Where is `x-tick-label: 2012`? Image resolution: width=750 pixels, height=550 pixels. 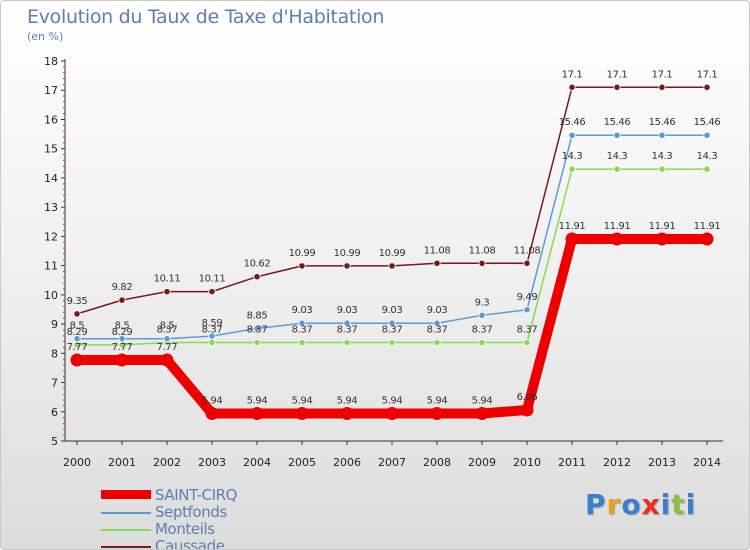 x-tick-label: 2012 is located at coordinates (617, 462).